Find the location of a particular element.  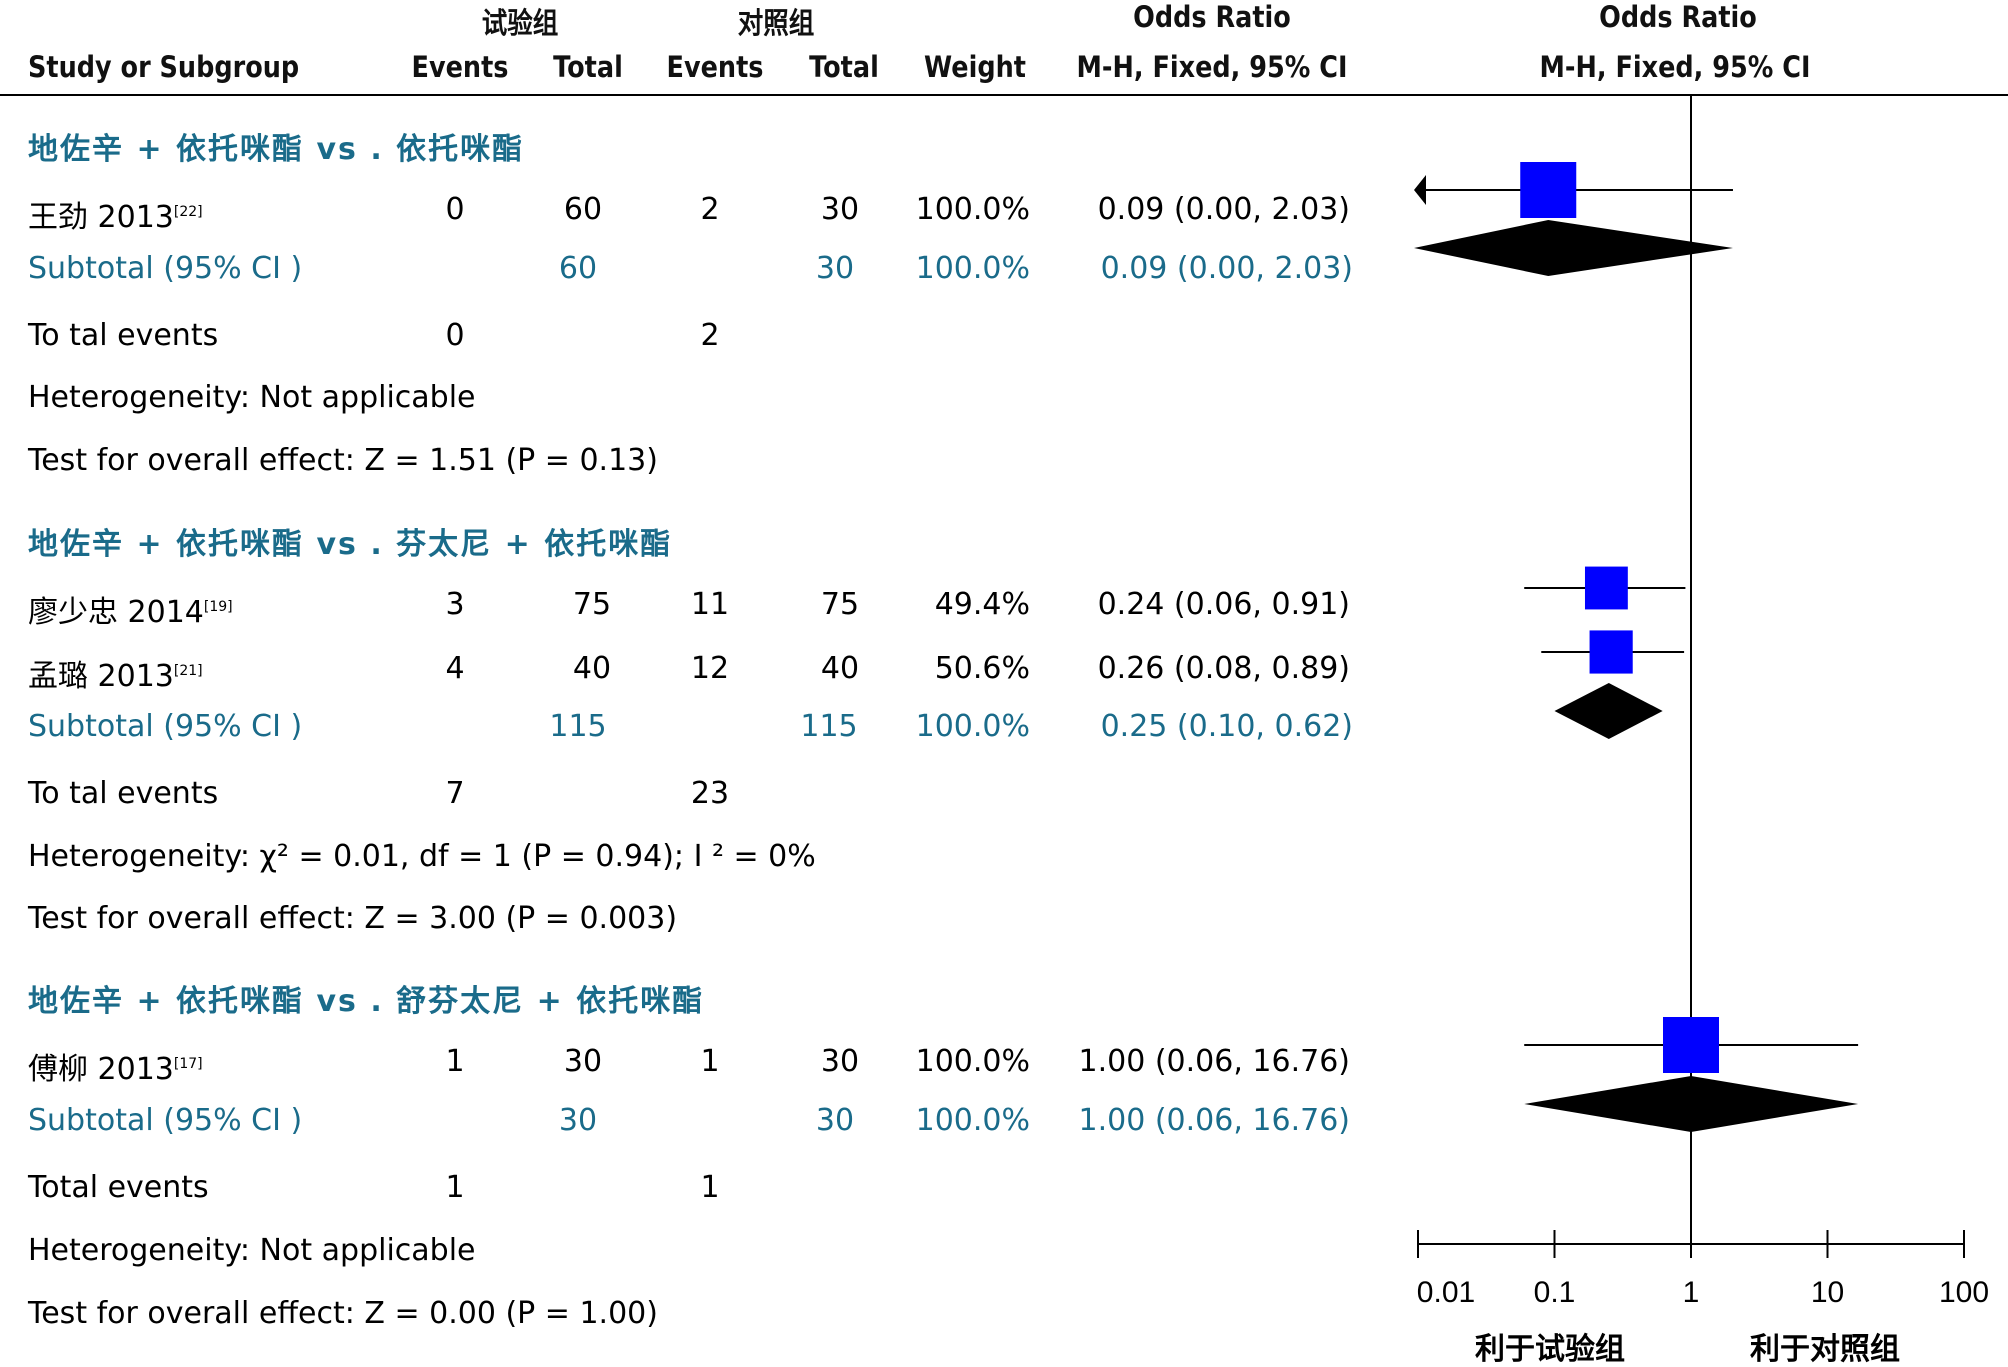

subgroup-title: 地佐辛 + 依托咪酯 vs . 芬太尼 + 依托咪酯 is located at coordinates (350, 544).